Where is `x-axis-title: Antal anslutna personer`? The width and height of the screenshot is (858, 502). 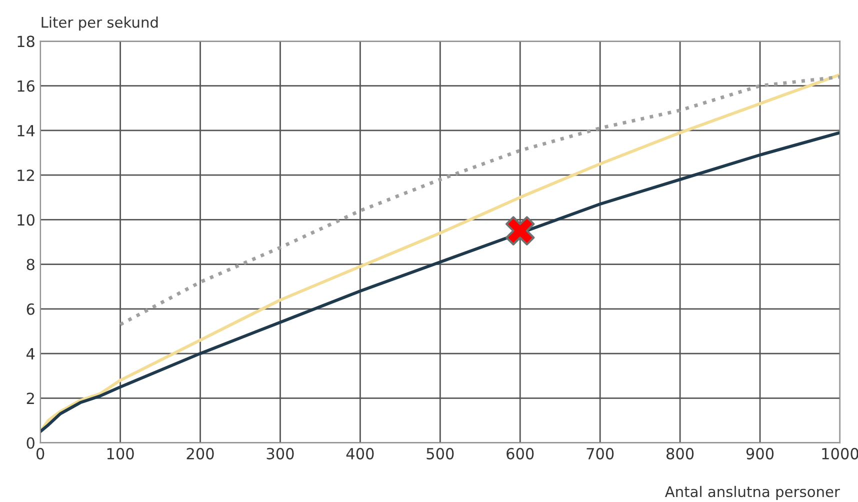 x-axis-title: Antal anslutna personer is located at coordinates (752, 493).